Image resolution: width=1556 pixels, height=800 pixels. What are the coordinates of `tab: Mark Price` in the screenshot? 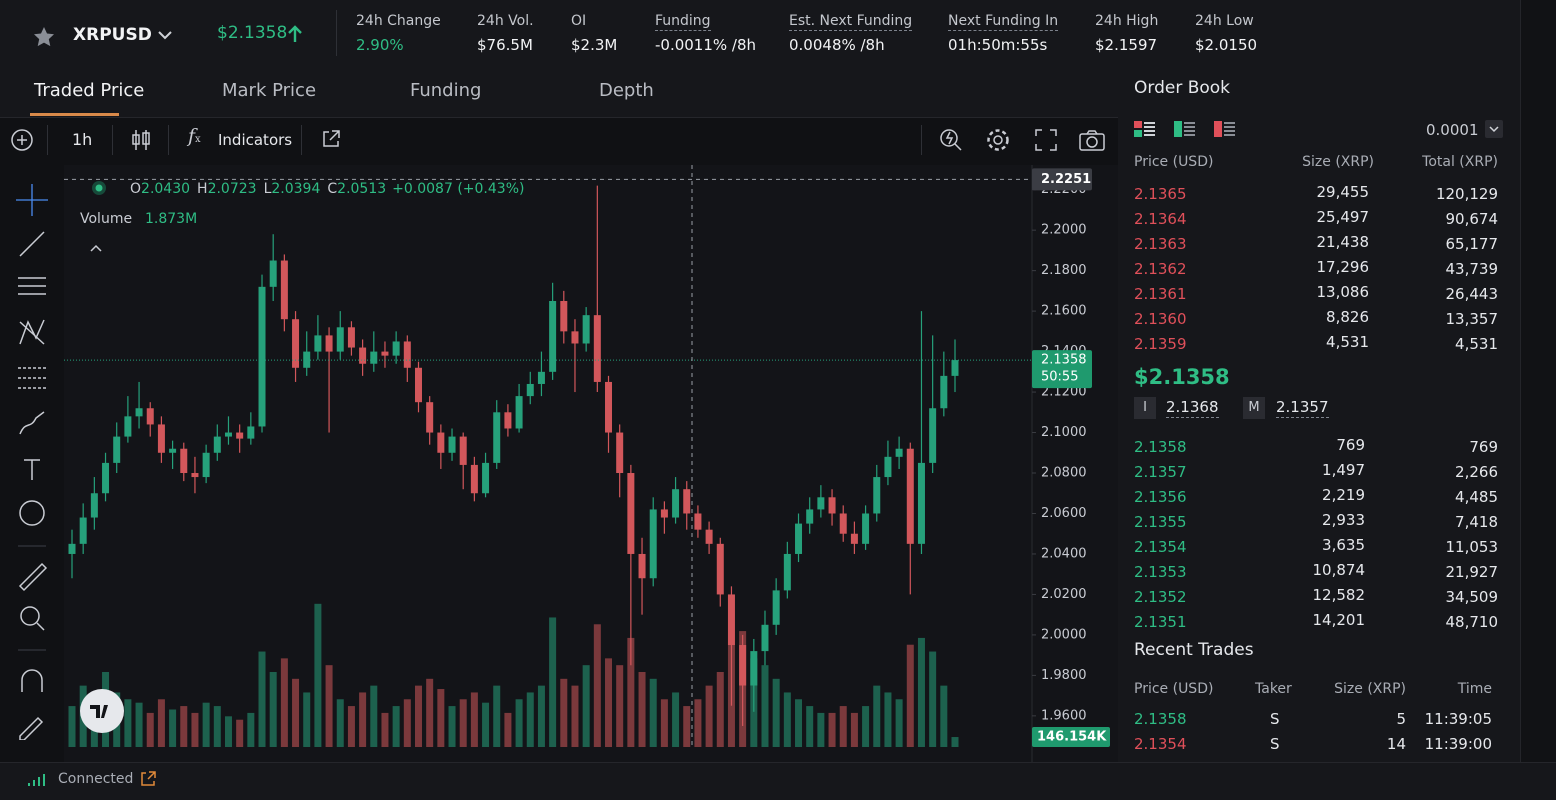 It's located at (269, 90).